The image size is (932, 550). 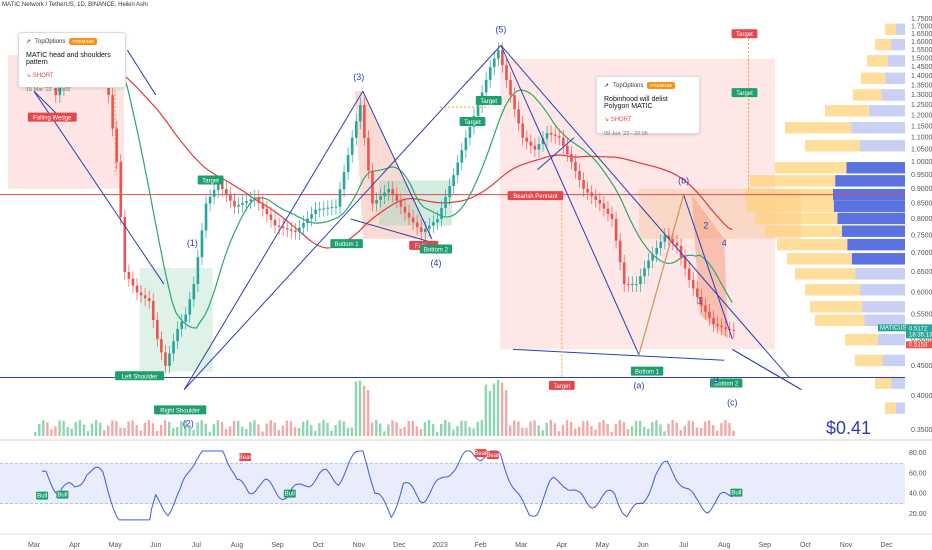 I want to click on time-tick: May, so click(x=603, y=545).